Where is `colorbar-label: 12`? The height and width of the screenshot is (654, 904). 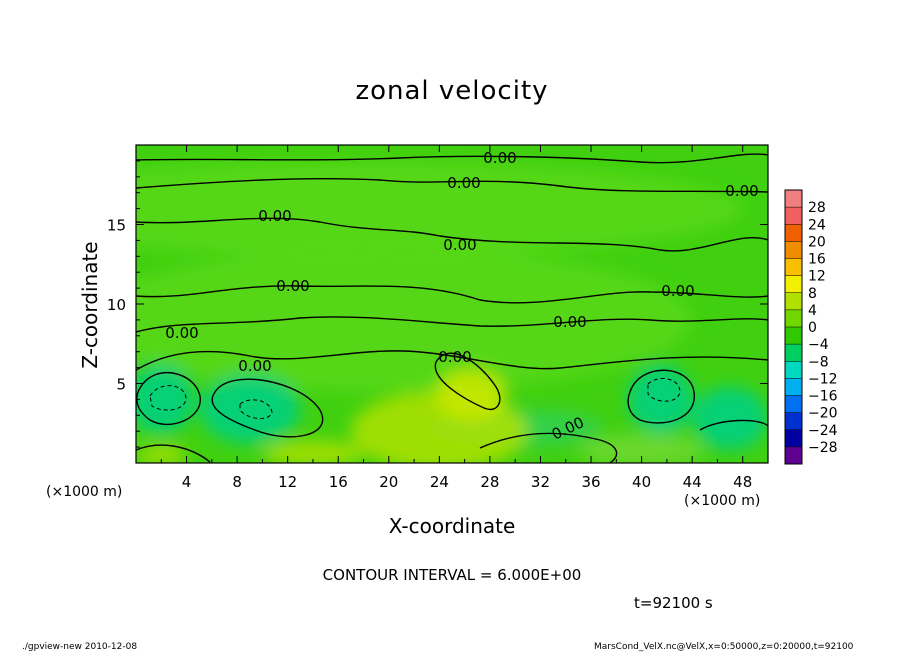
colorbar-label: 12 is located at coordinates (817, 277).